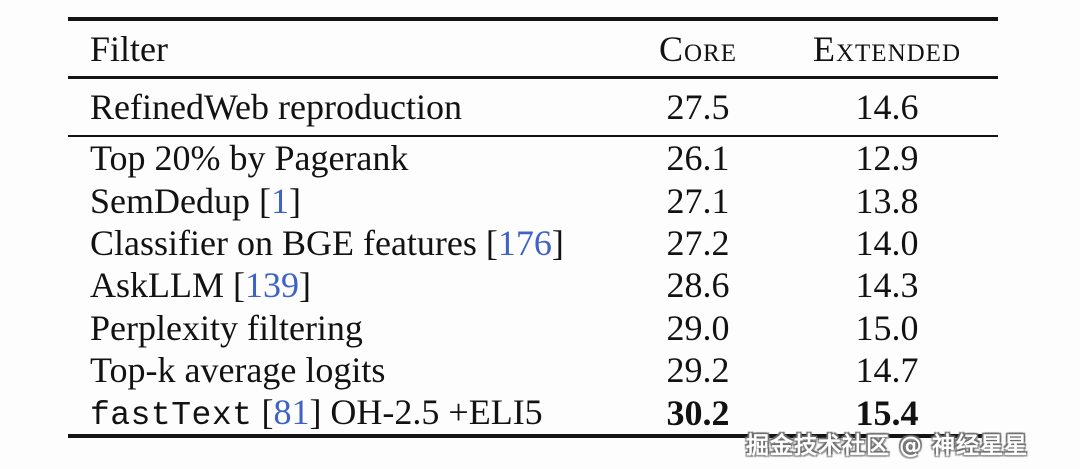 This screenshot has width=1080, height=469. What do you see at coordinates (887, 327) in the screenshot?
I see `extended-cell: 15.0` at bounding box center [887, 327].